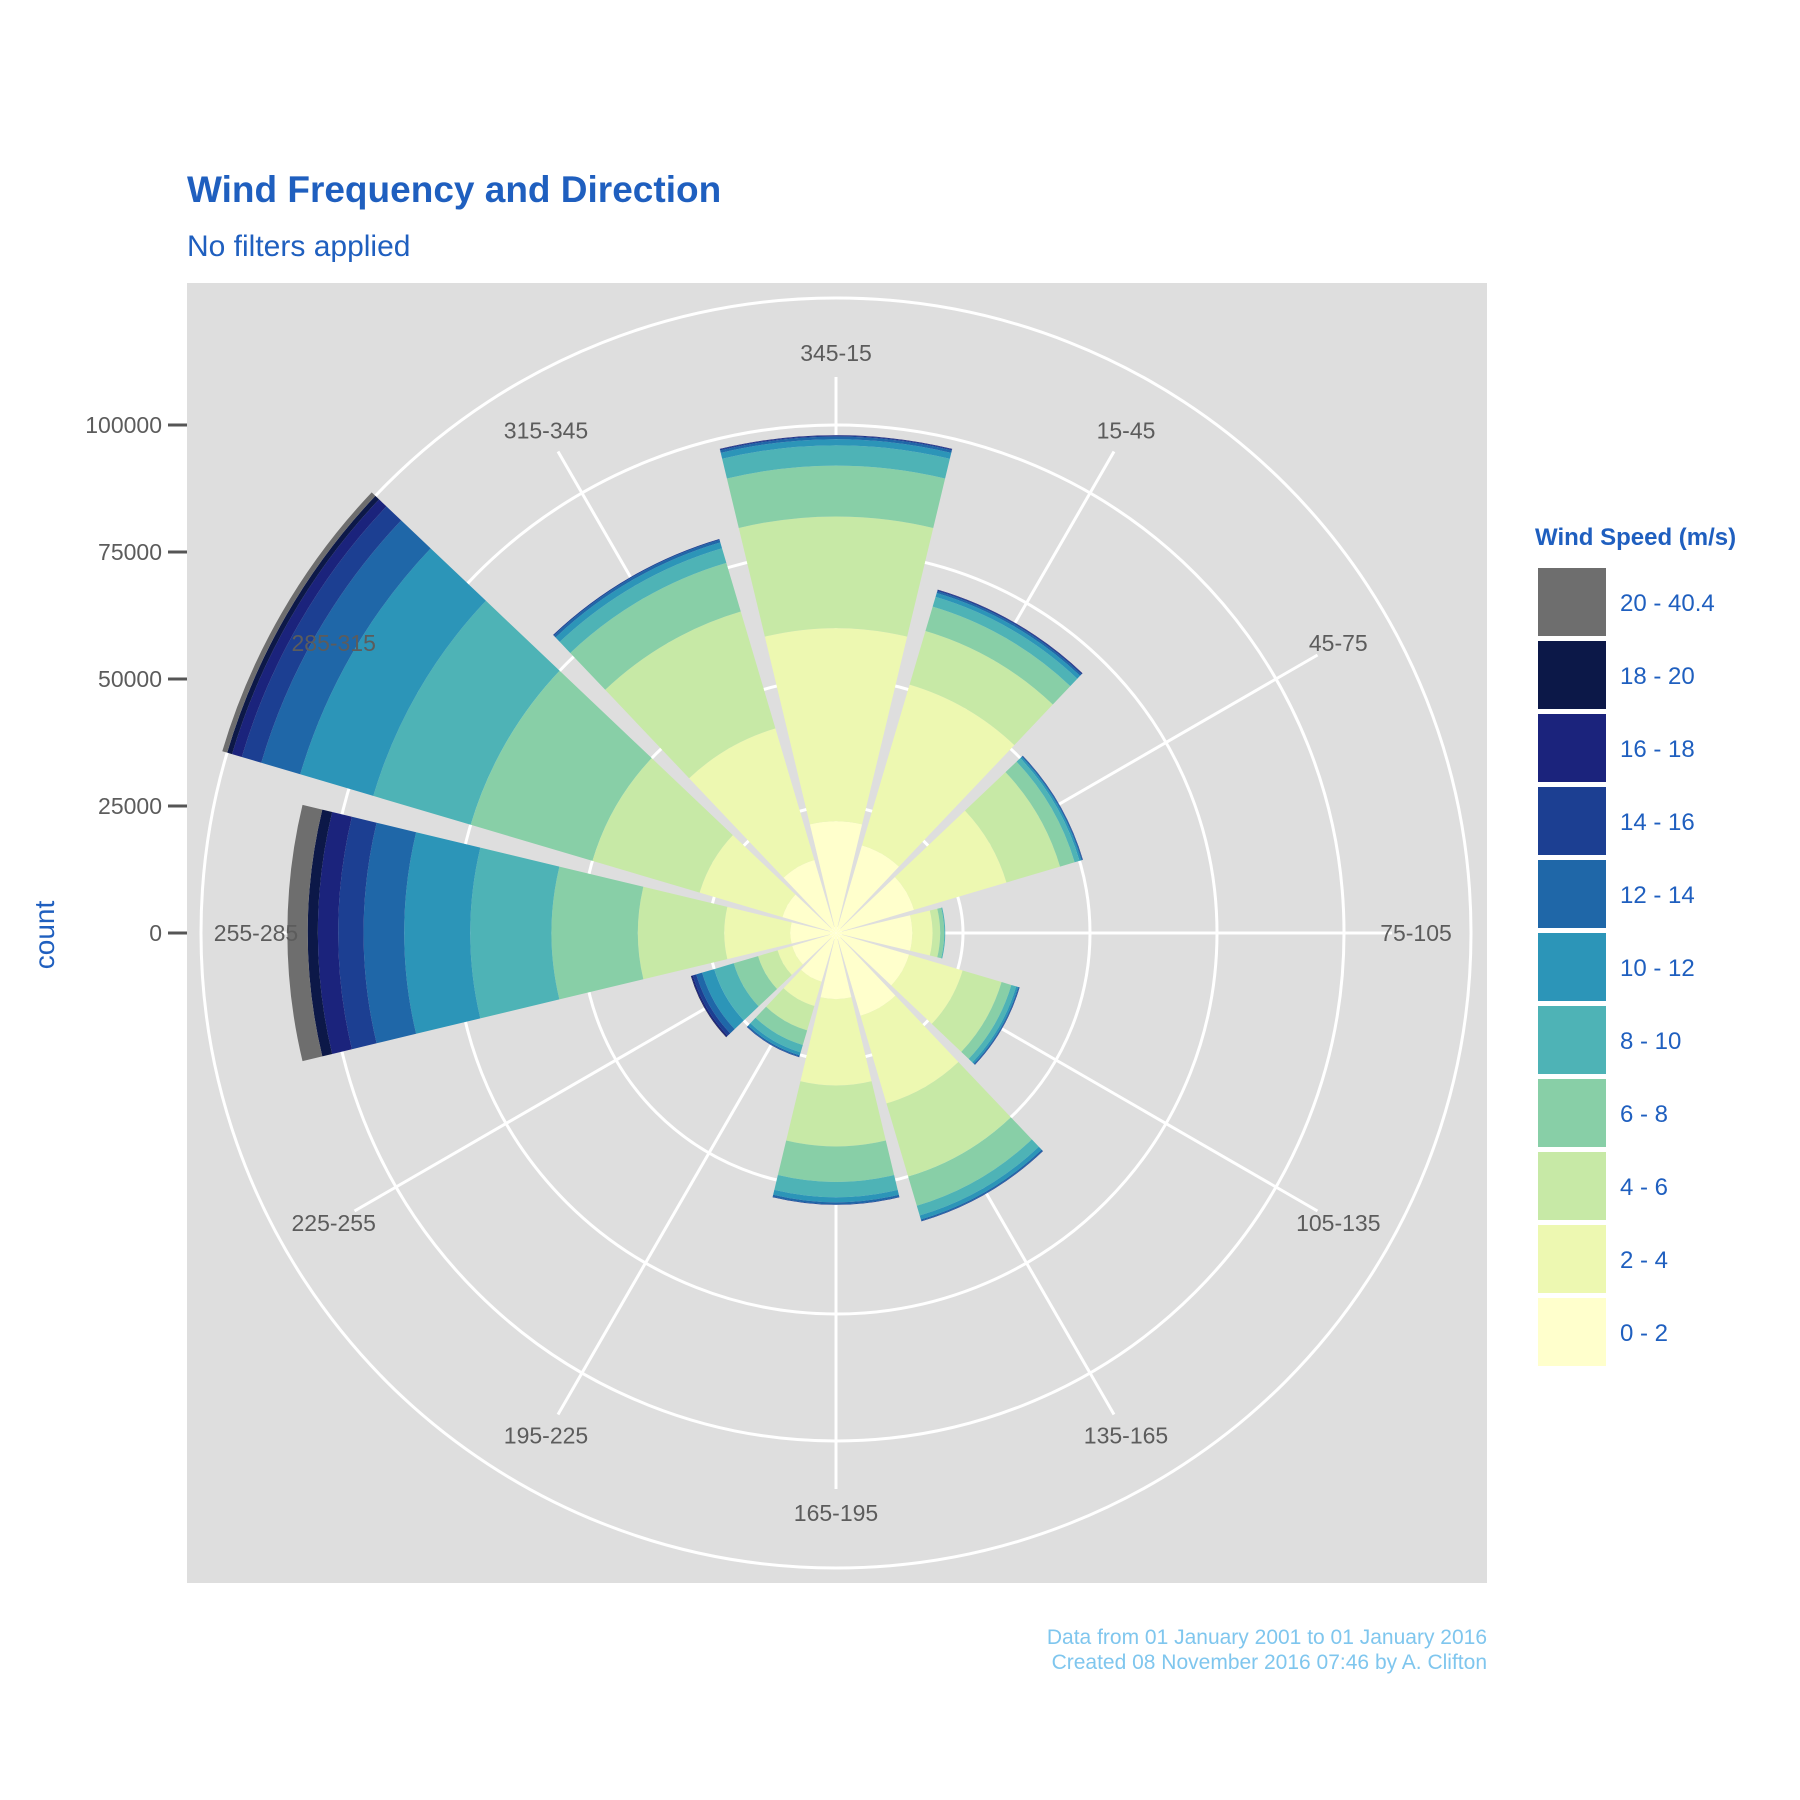  What do you see at coordinates (1644, 1260) in the screenshot?
I see `legend-label: 2 - 4` at bounding box center [1644, 1260].